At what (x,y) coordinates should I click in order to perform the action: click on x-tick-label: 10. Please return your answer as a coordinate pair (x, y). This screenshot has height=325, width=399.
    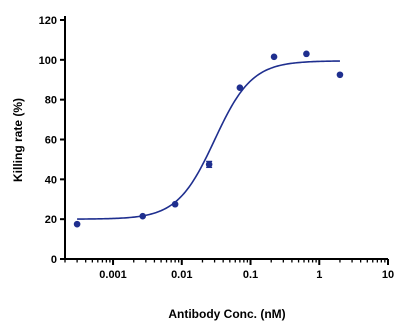
    Looking at the image, I should click on (388, 275).